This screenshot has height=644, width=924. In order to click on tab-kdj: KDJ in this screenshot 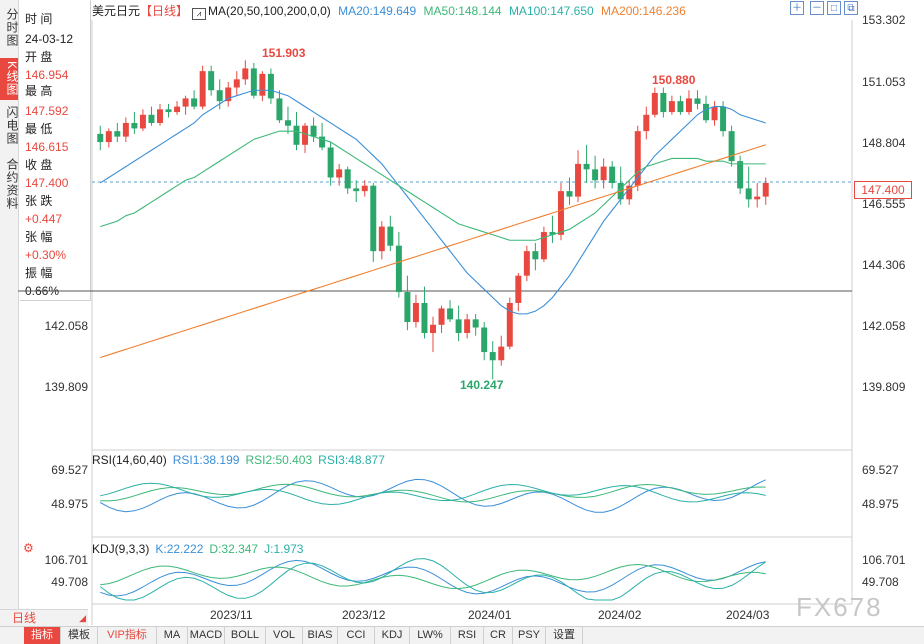, I will do `click(392, 635)`.